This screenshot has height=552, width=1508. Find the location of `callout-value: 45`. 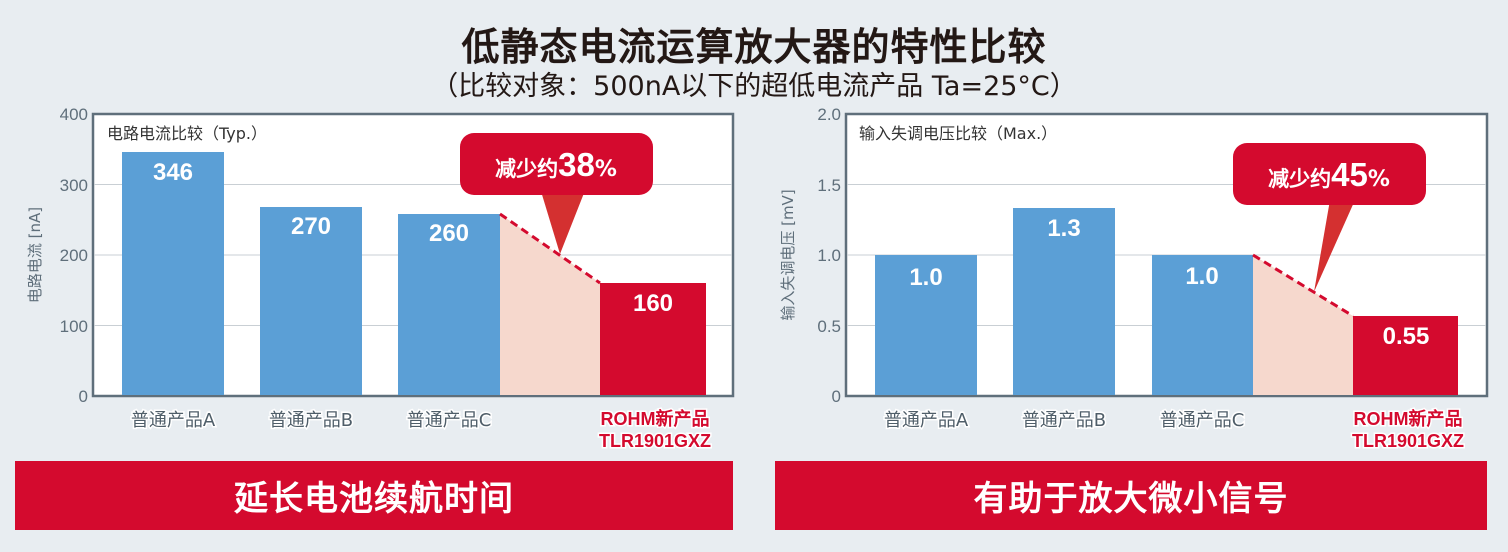

callout-value: 45 is located at coordinates (1349, 174).